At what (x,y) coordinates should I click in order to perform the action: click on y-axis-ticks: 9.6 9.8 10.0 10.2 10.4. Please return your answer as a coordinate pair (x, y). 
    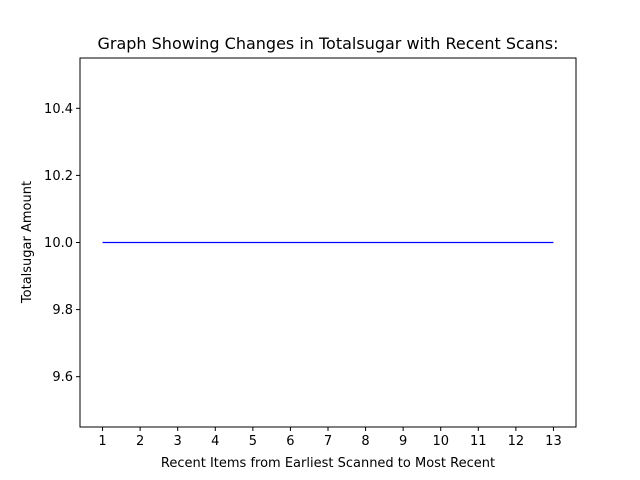
    Looking at the image, I should click on (62, 243).